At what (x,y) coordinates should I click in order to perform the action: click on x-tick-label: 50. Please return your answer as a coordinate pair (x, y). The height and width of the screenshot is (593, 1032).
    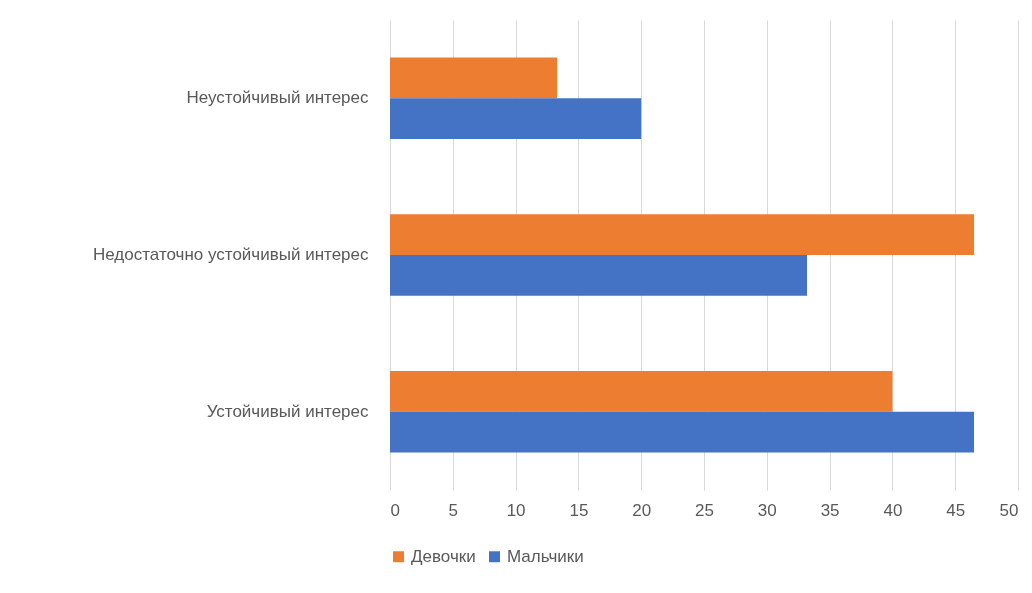
    Looking at the image, I should click on (1009, 510).